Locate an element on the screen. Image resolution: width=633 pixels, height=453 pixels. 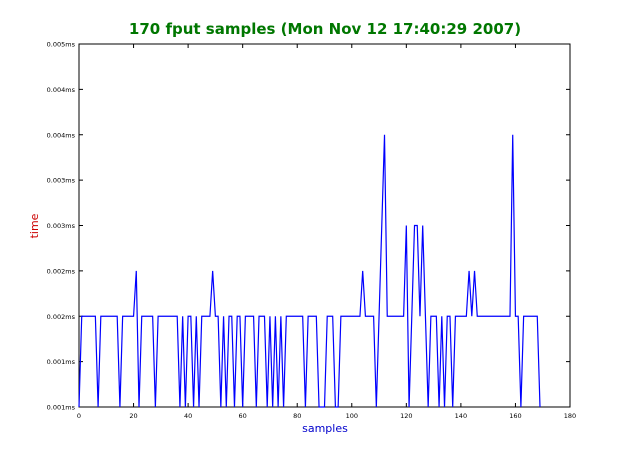
x-tick-label: 120 is located at coordinates (406, 416).